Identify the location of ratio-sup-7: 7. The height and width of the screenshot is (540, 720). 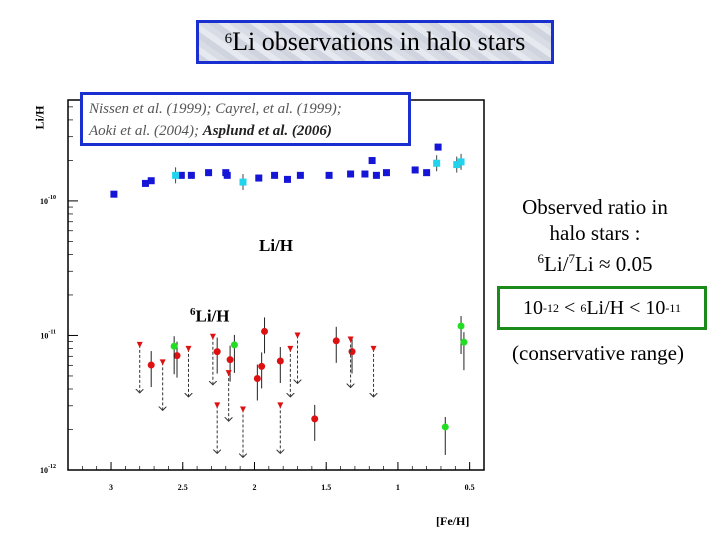
(572, 258).